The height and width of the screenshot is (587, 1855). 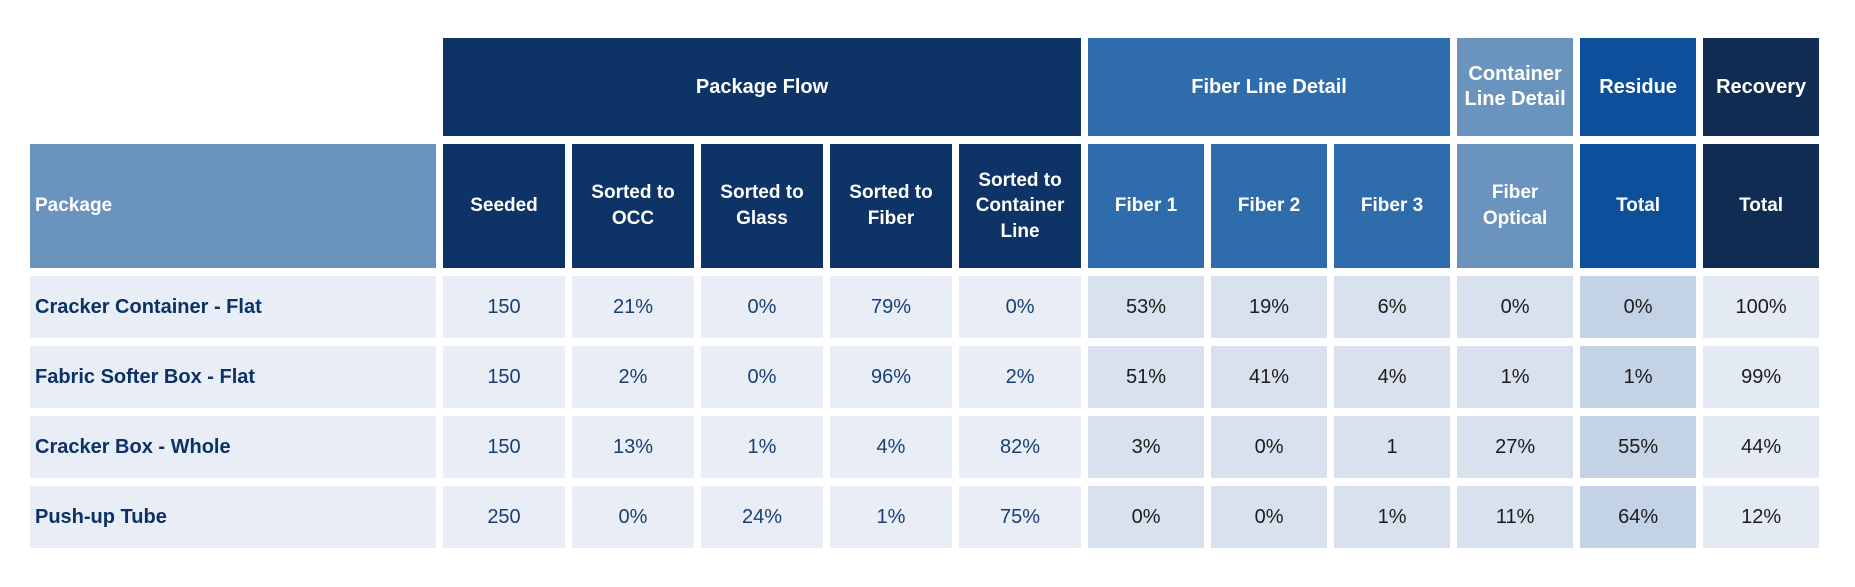 What do you see at coordinates (1515, 307) in the screenshot?
I see `cell-fiber-optical: 0%` at bounding box center [1515, 307].